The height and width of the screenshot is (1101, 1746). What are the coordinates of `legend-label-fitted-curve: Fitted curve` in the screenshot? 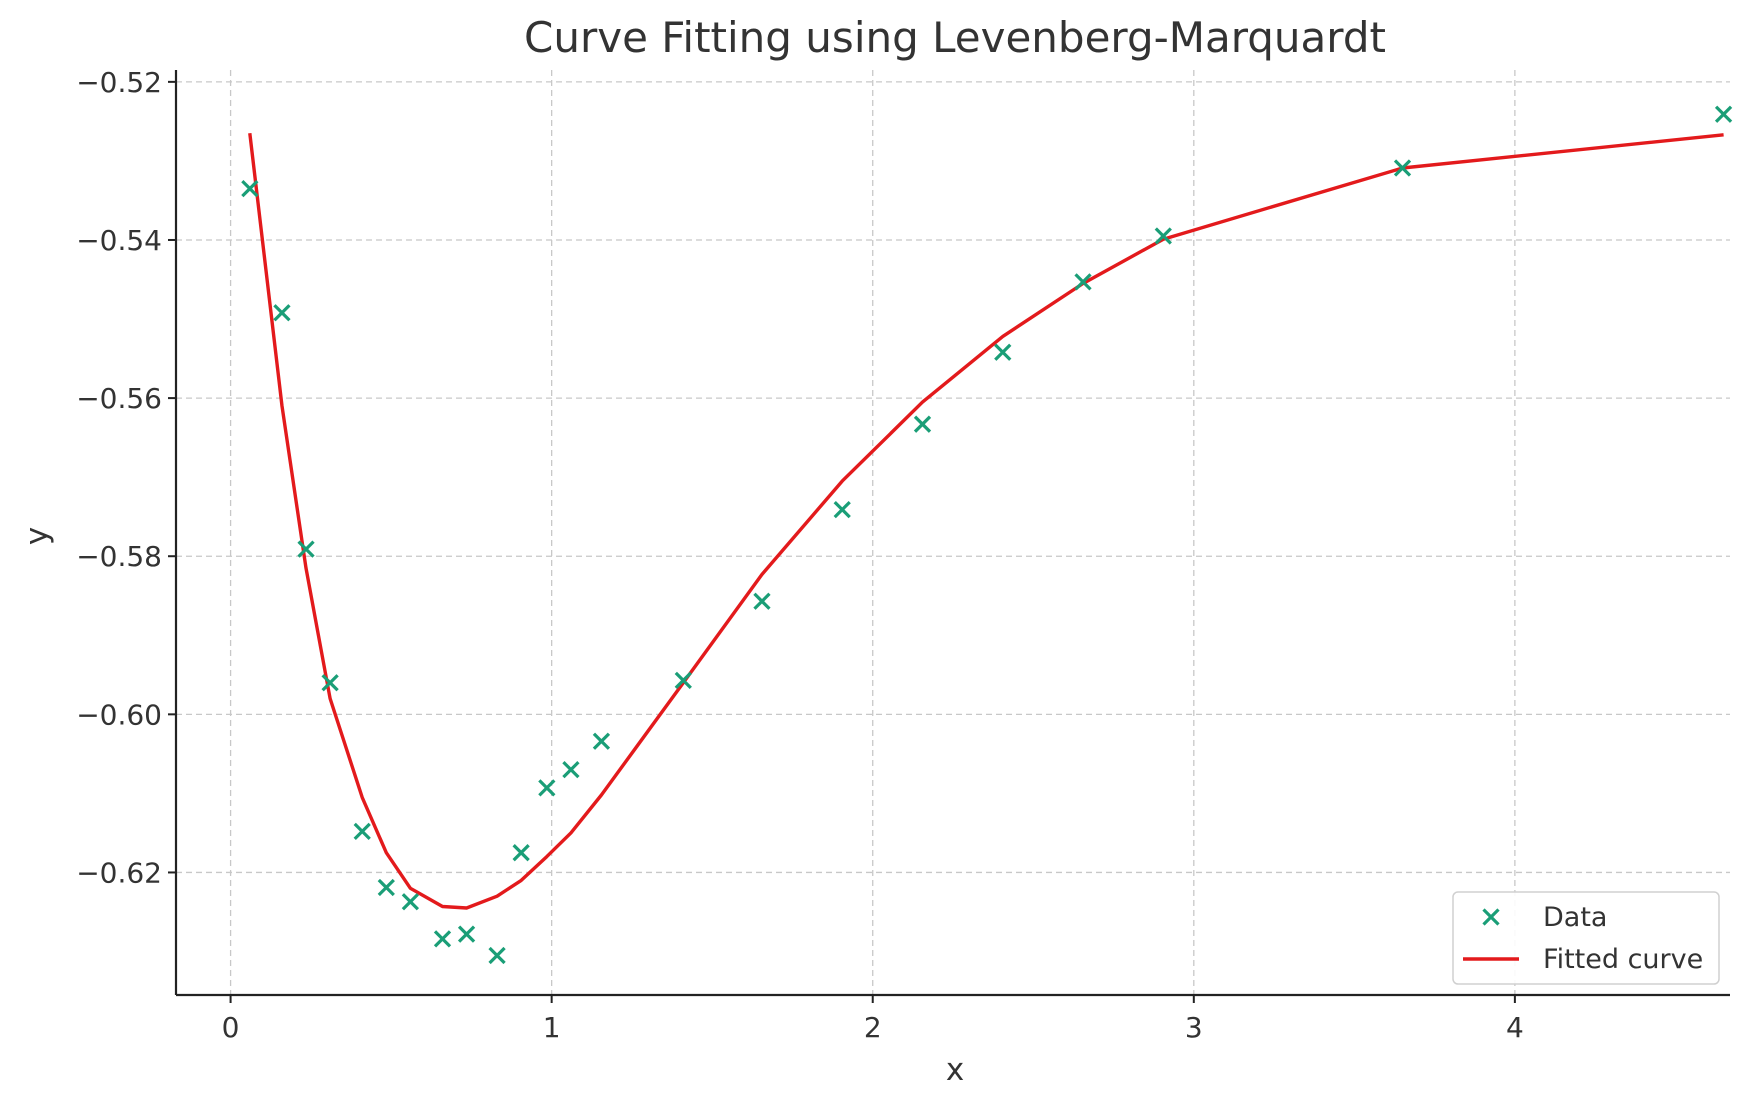 It's located at (1623, 959).